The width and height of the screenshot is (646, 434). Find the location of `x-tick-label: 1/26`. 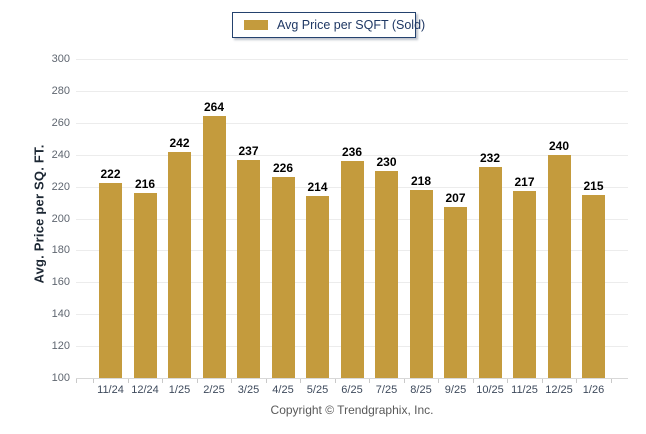

x-tick-label: 1/26 is located at coordinates (593, 390).